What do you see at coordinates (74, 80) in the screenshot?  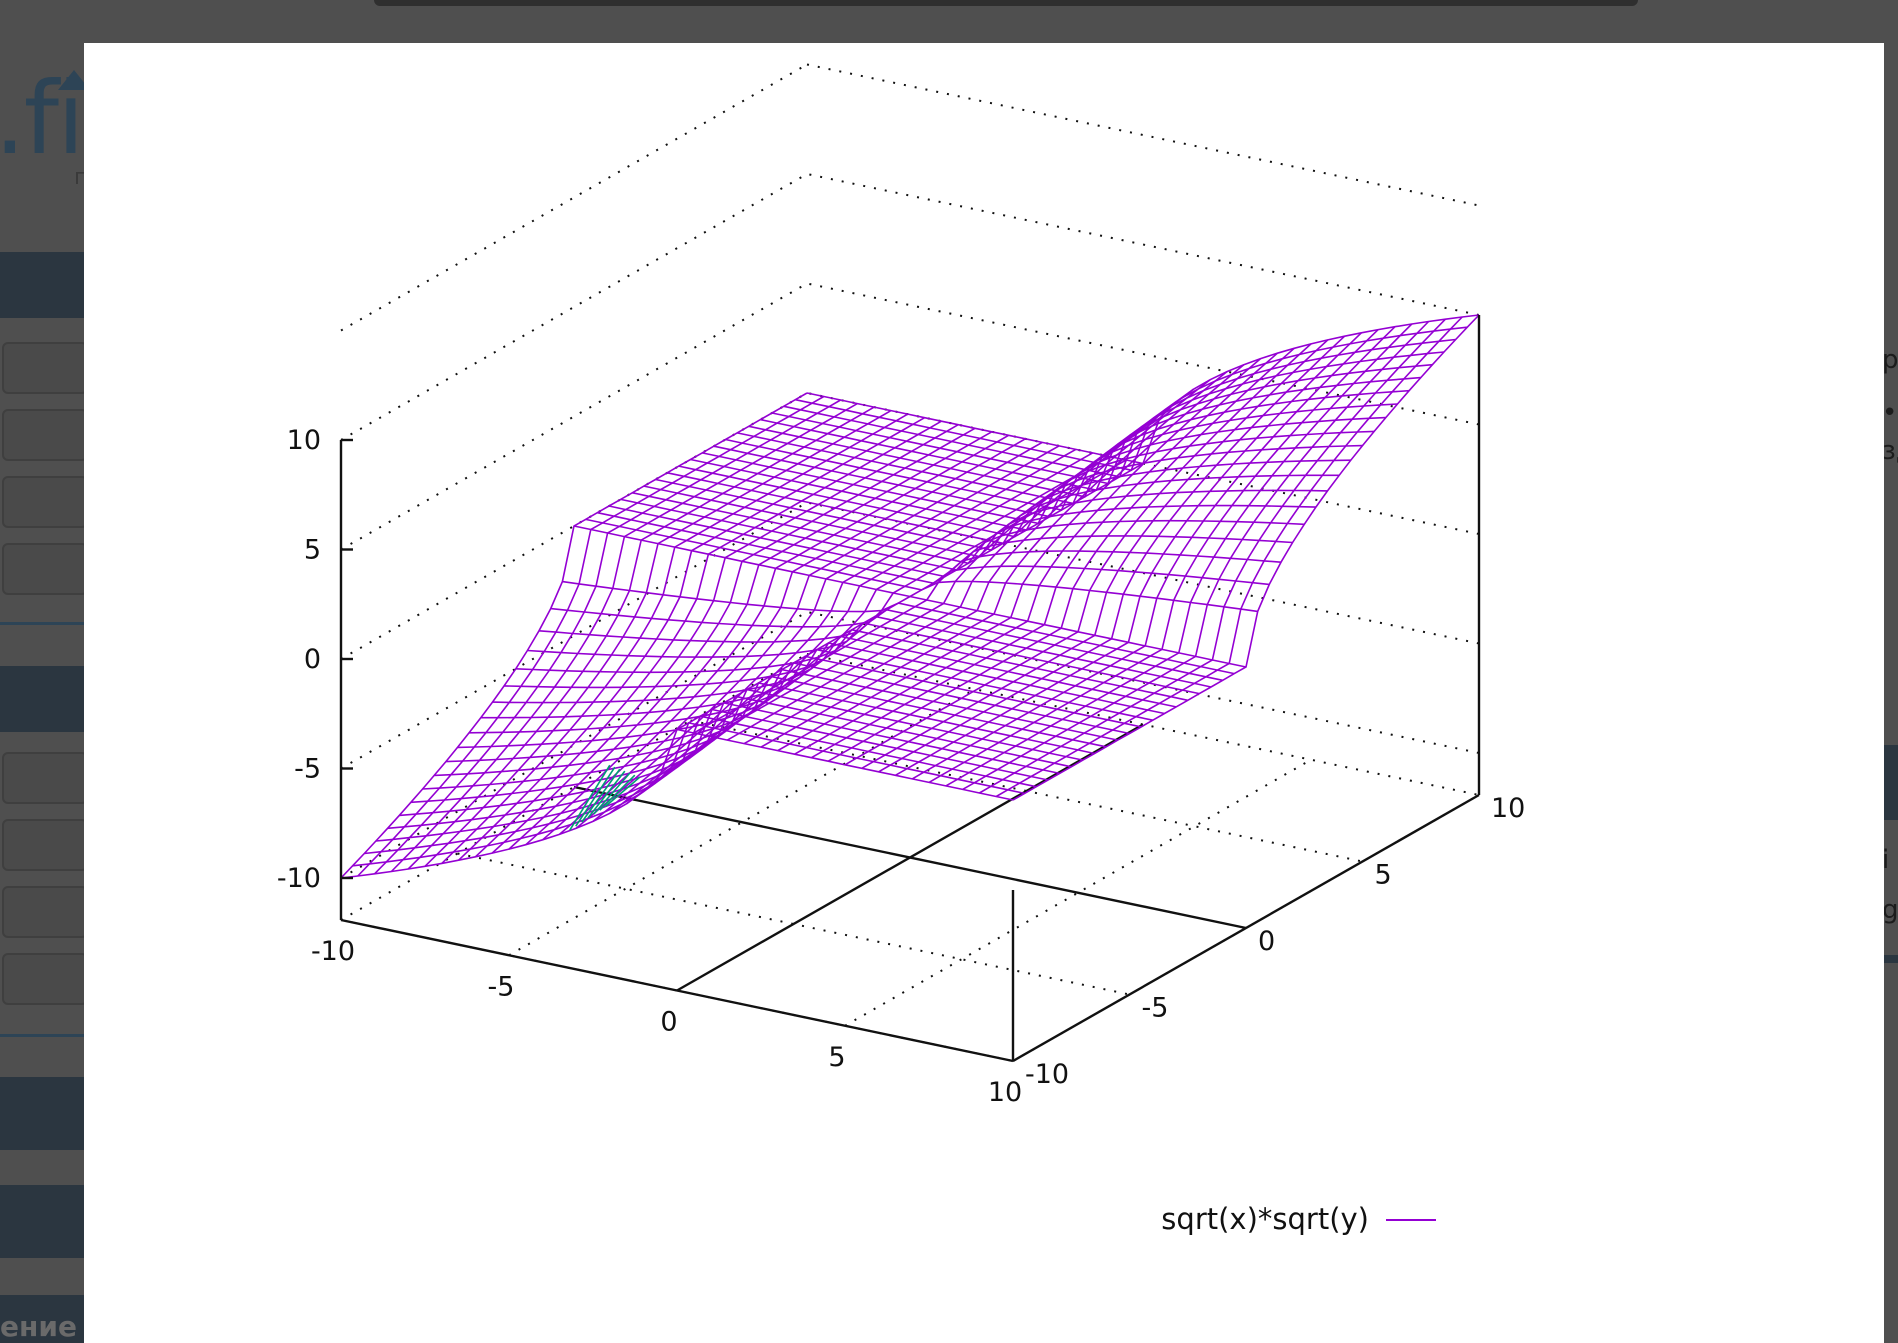 I see `logo-arrow-icon` at bounding box center [74, 80].